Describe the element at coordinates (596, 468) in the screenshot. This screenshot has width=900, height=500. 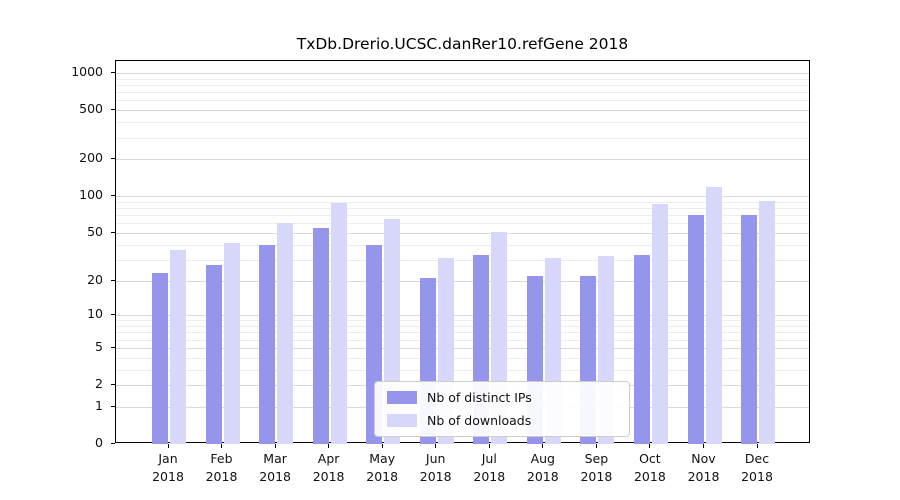
I see `x-tick-label: Sep 2018` at that location.